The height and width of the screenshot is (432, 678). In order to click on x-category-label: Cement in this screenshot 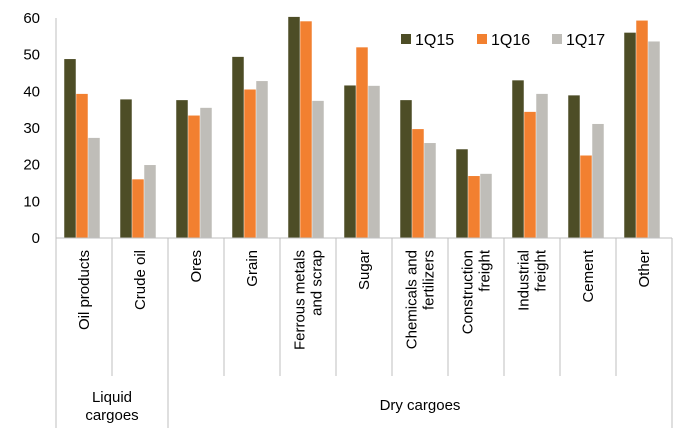, I will do `click(588, 275)`.